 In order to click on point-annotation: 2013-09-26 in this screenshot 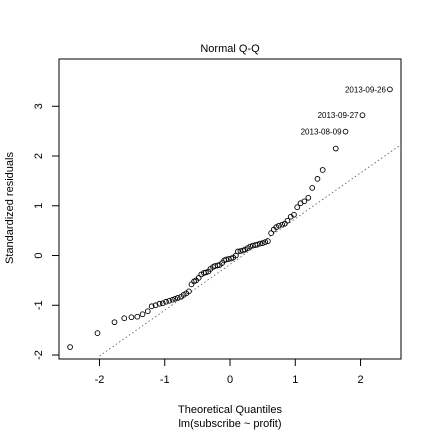, I will do `click(365, 89)`.